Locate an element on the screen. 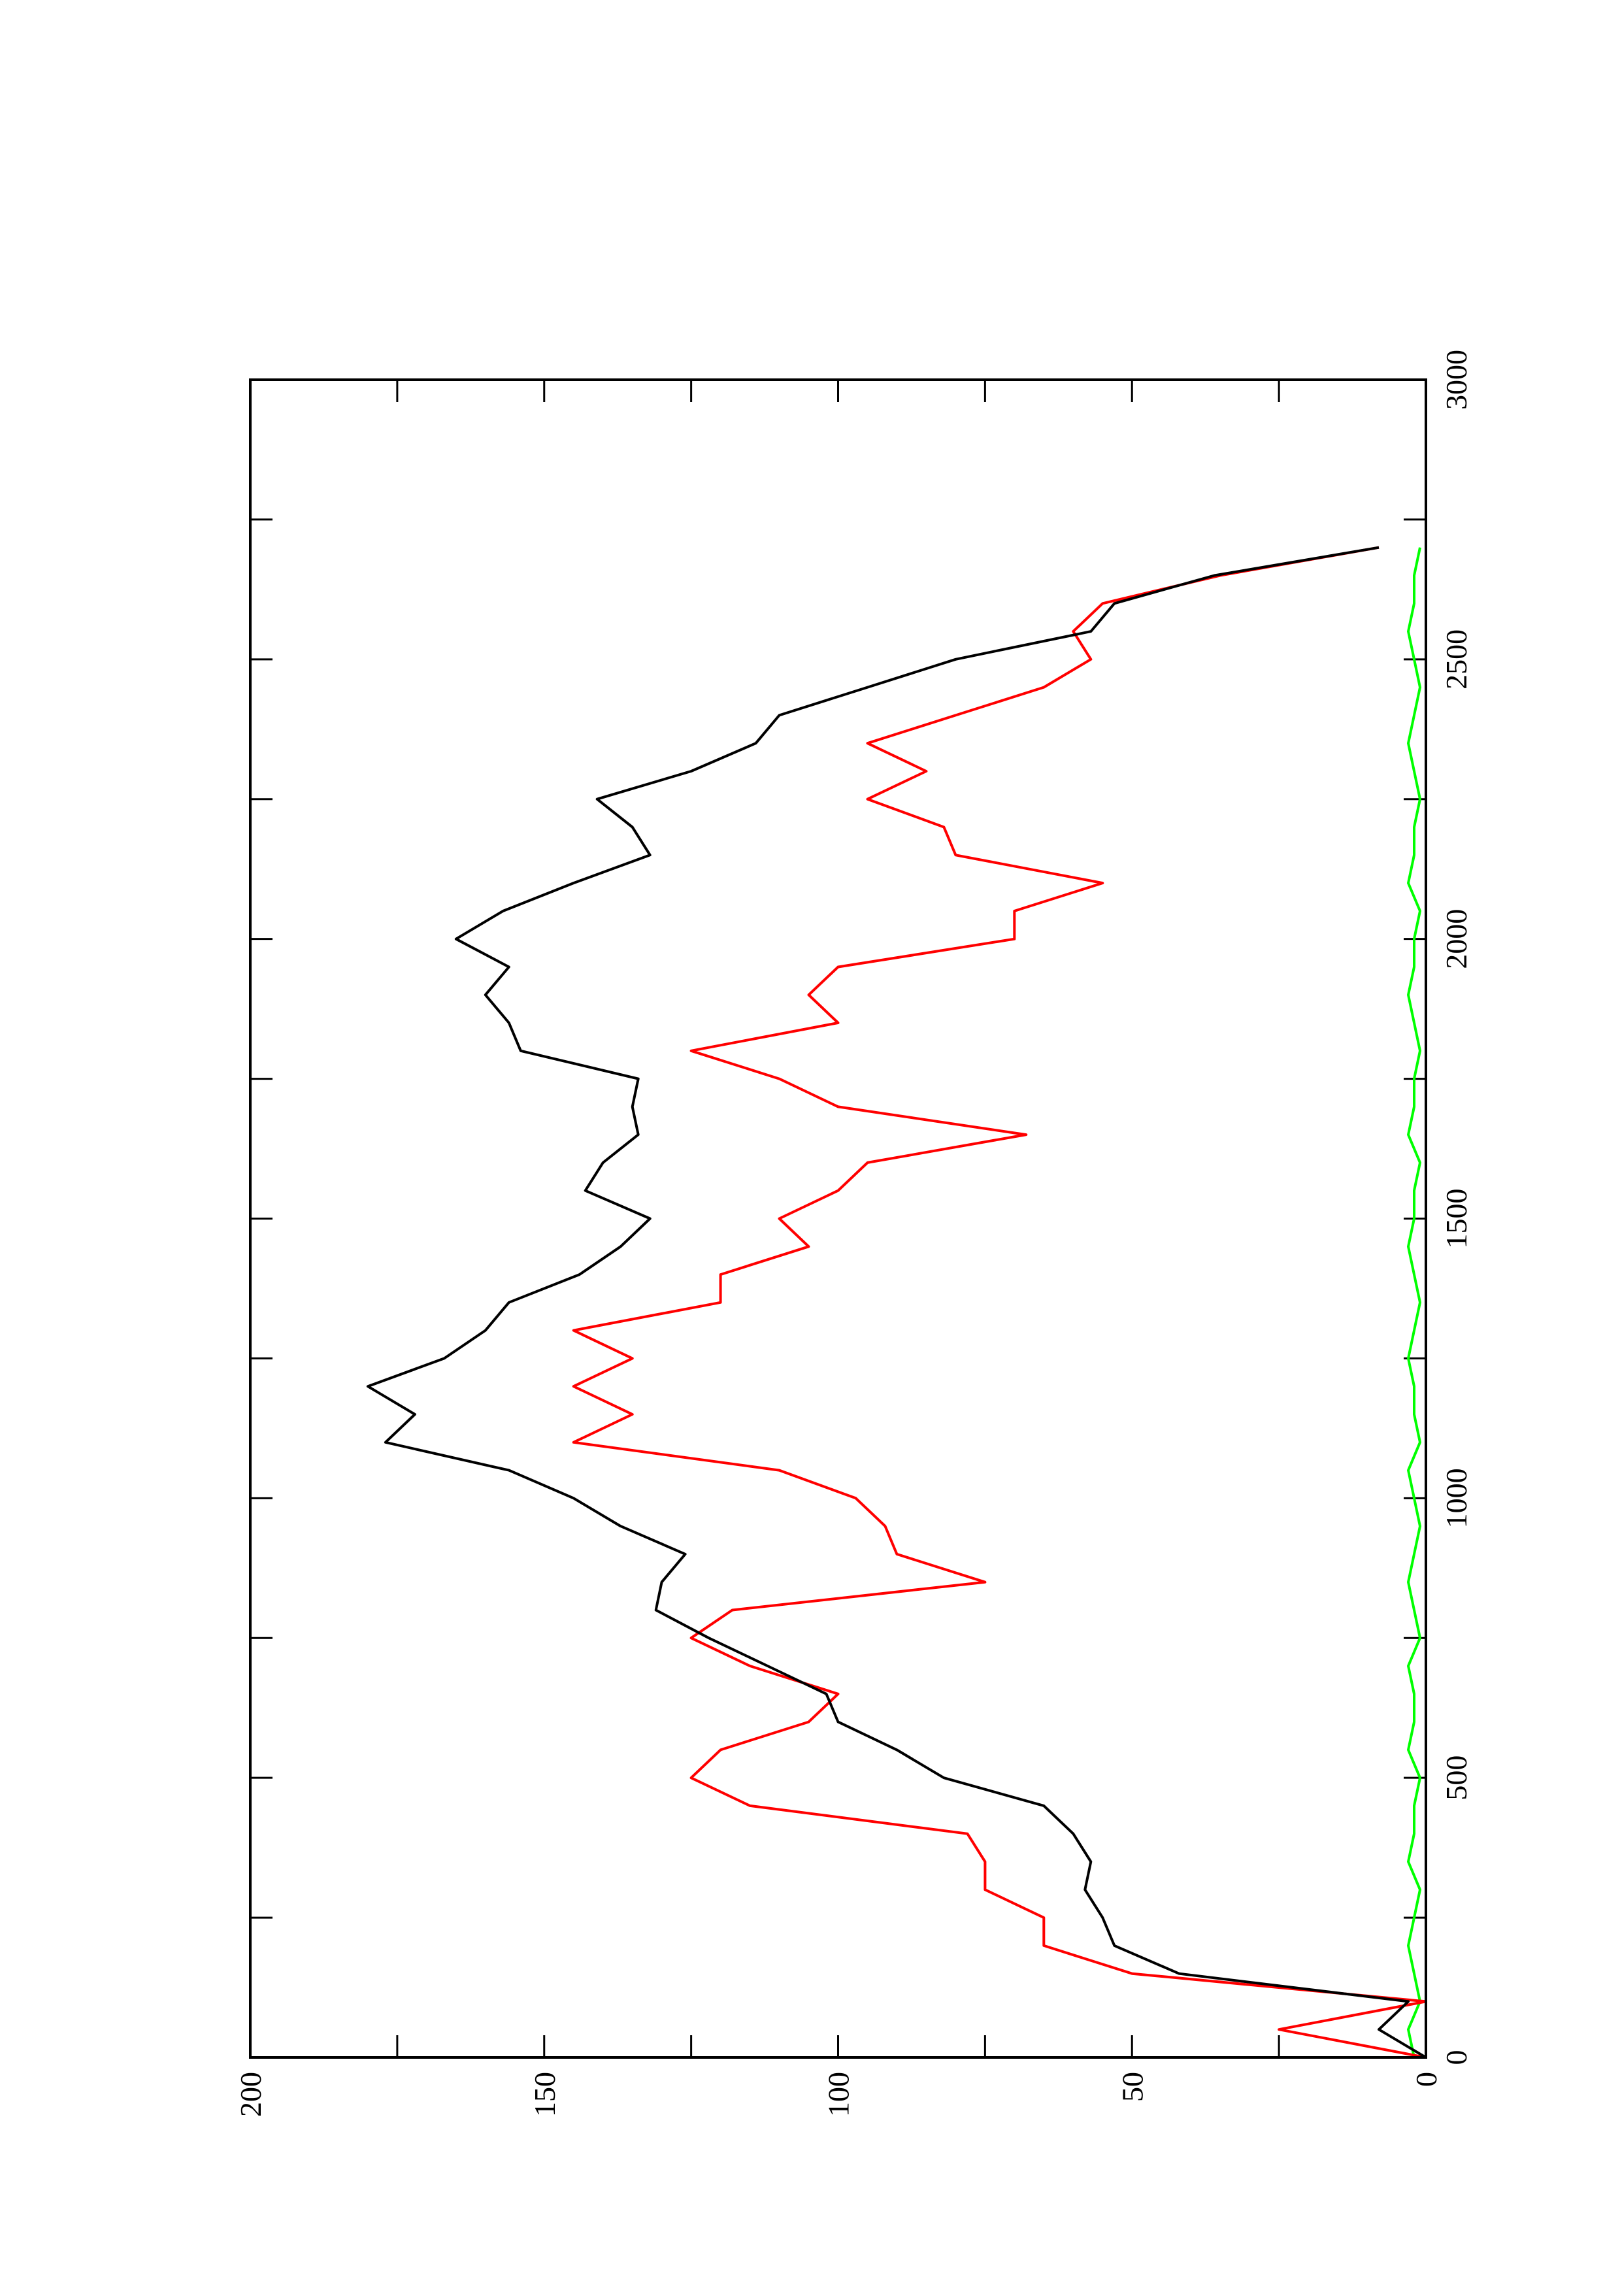  y-tick-label: 200 is located at coordinates (250, 2094).